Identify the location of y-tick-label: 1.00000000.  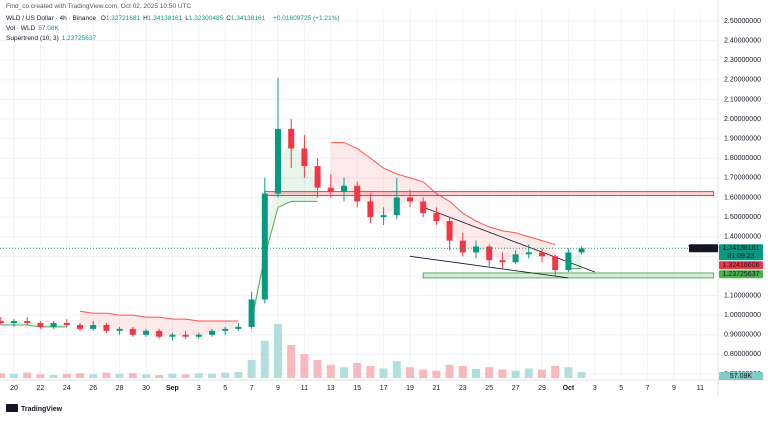
(742, 315).